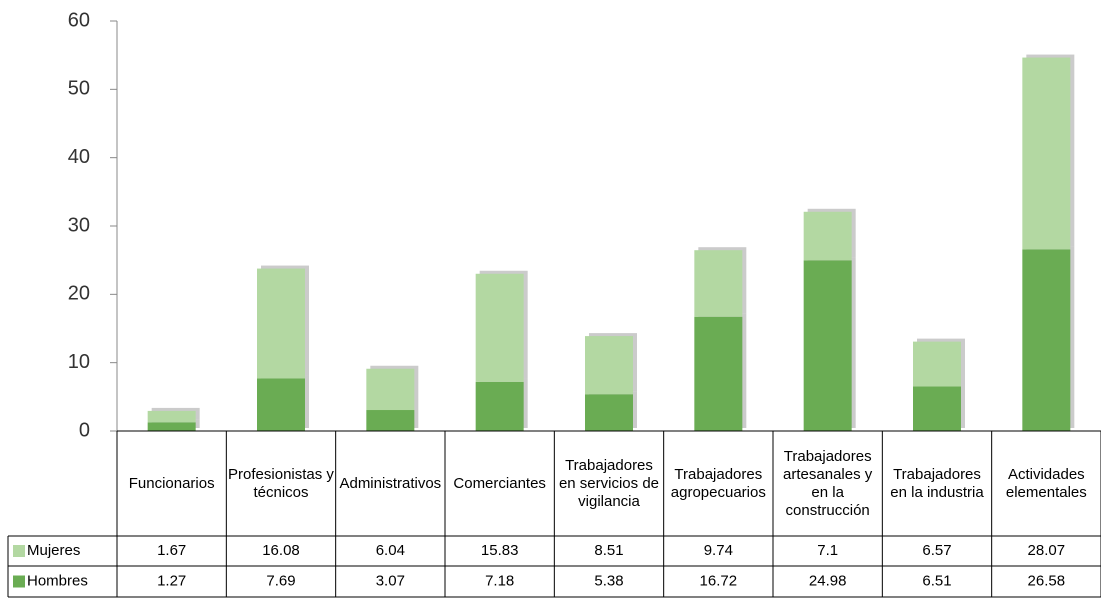  I want to click on category-cell: Administrativos, so click(390, 483).